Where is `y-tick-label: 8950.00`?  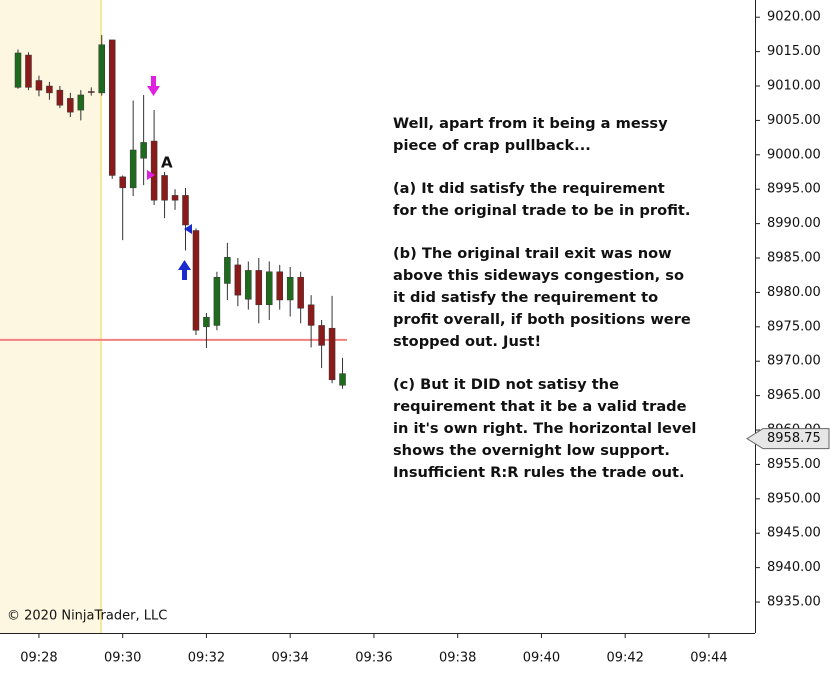
y-tick-label: 8950.00 is located at coordinates (794, 498).